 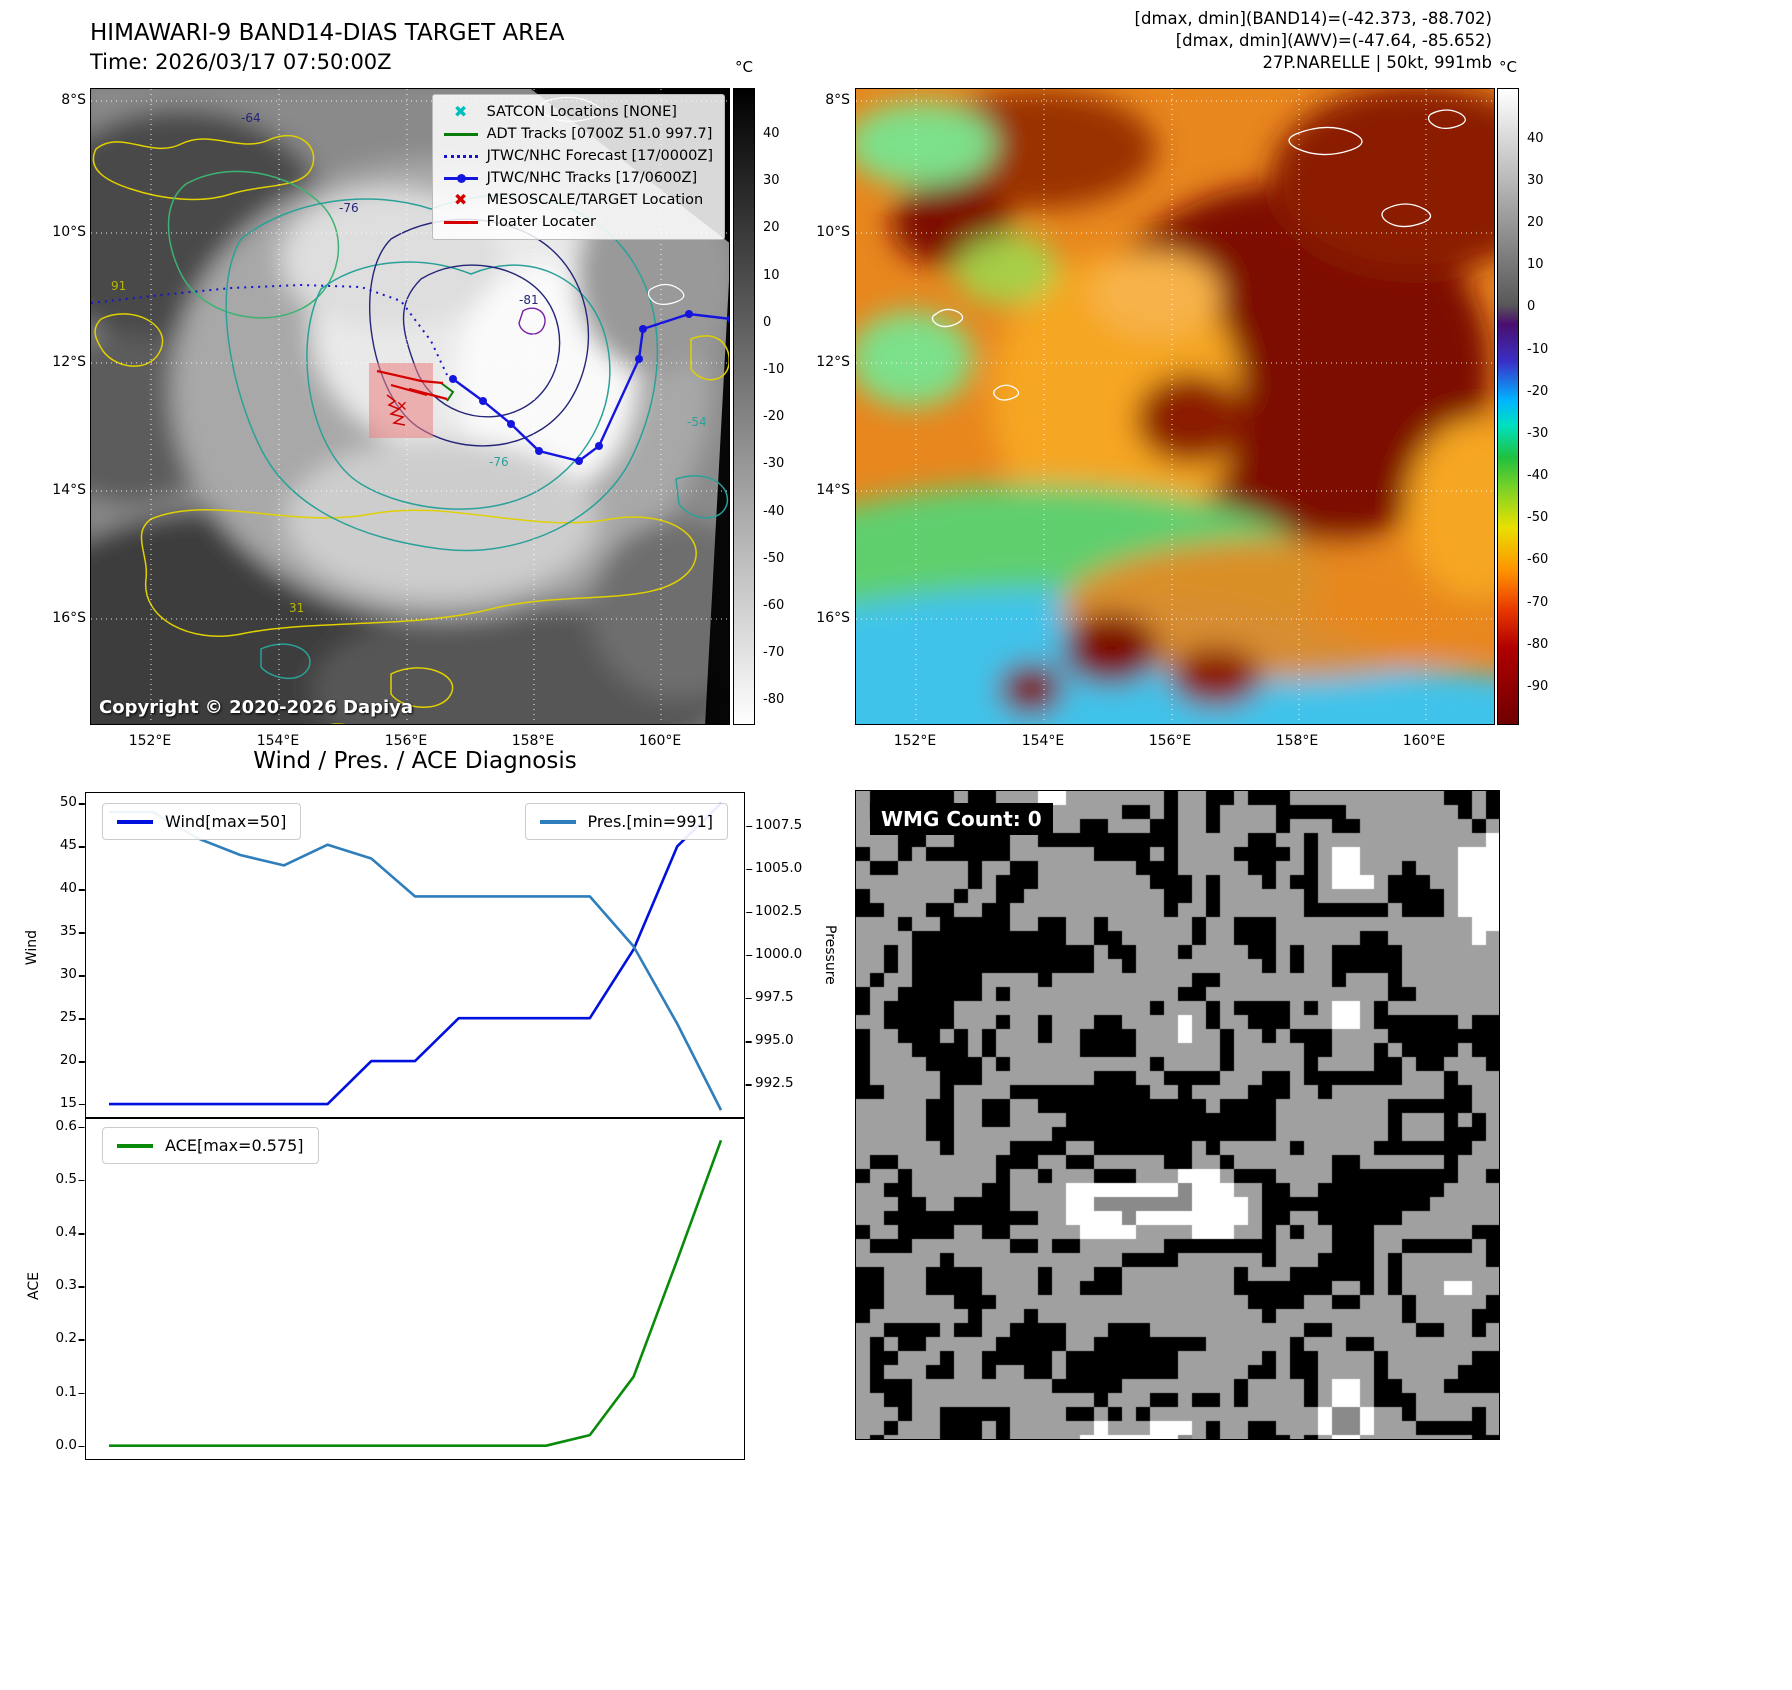 I want to click on mesoscale-scribble, so click(x=396, y=410).